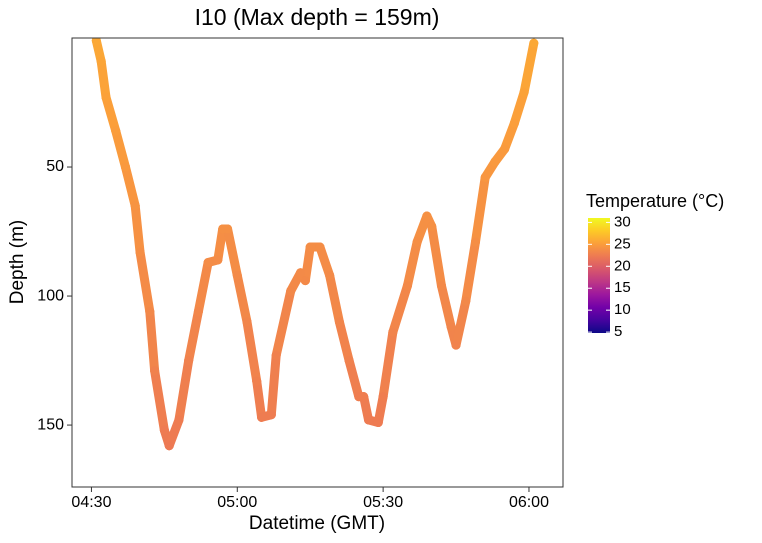 The image size is (762, 543). I want to click on y-tick-label: 100, so click(50, 295).